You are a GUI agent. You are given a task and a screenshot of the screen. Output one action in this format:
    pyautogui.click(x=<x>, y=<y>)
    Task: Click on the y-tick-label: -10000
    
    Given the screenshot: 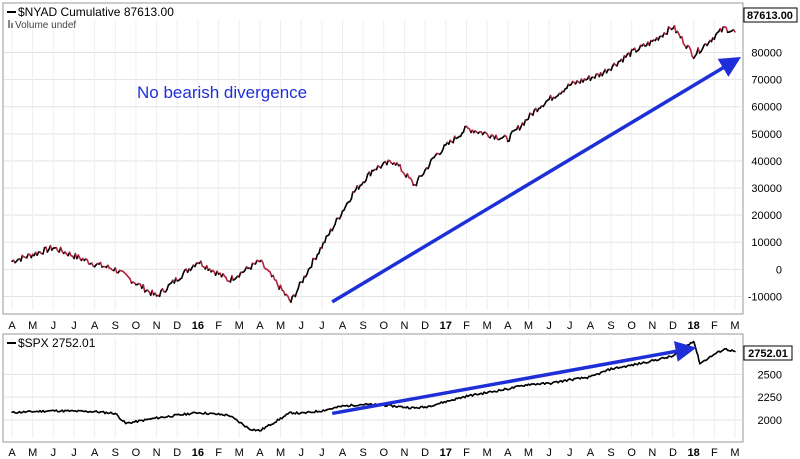 What is the action you would take?
    pyautogui.click(x=765, y=297)
    